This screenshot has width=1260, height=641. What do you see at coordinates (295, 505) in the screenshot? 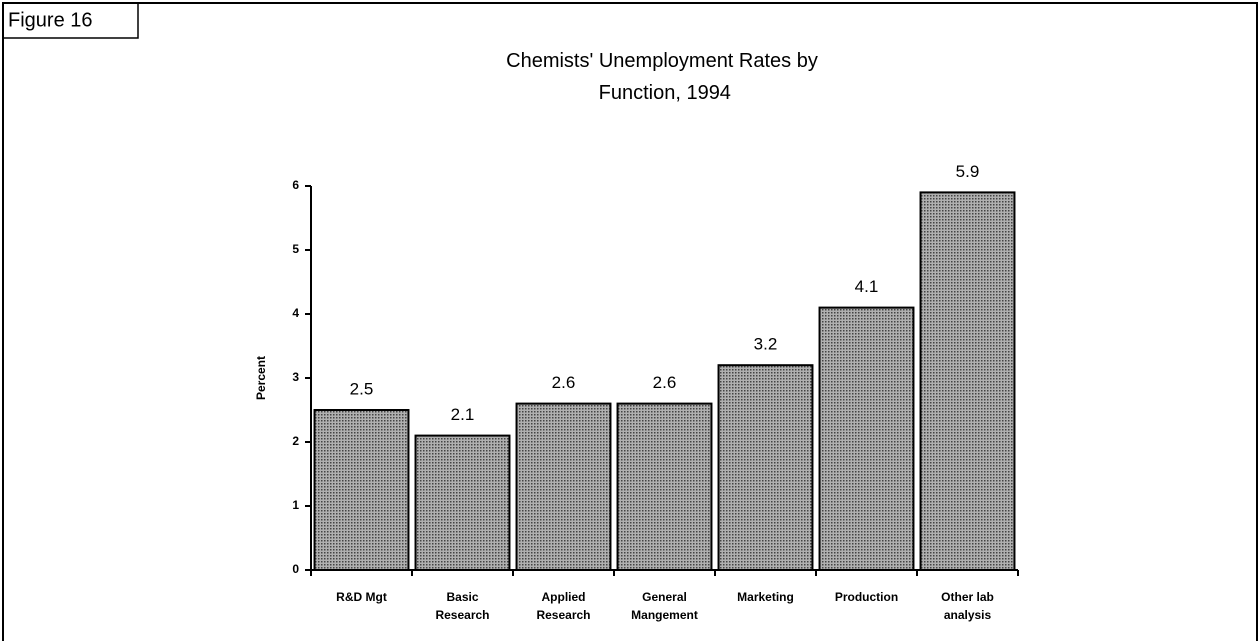
I see `y-tick-label: 1` at bounding box center [295, 505].